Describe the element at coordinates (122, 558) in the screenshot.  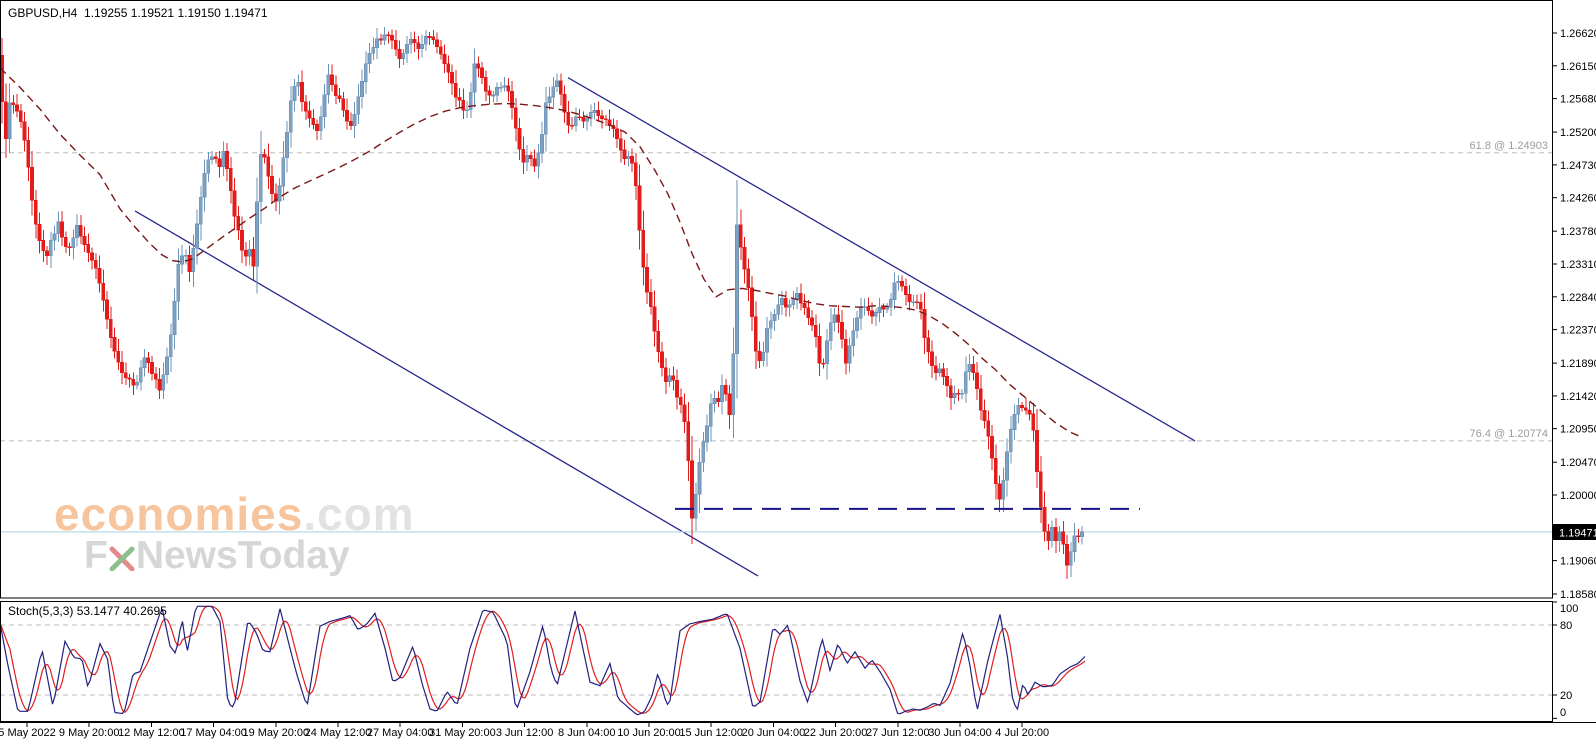
I see `fx-logo-x-icon` at that location.